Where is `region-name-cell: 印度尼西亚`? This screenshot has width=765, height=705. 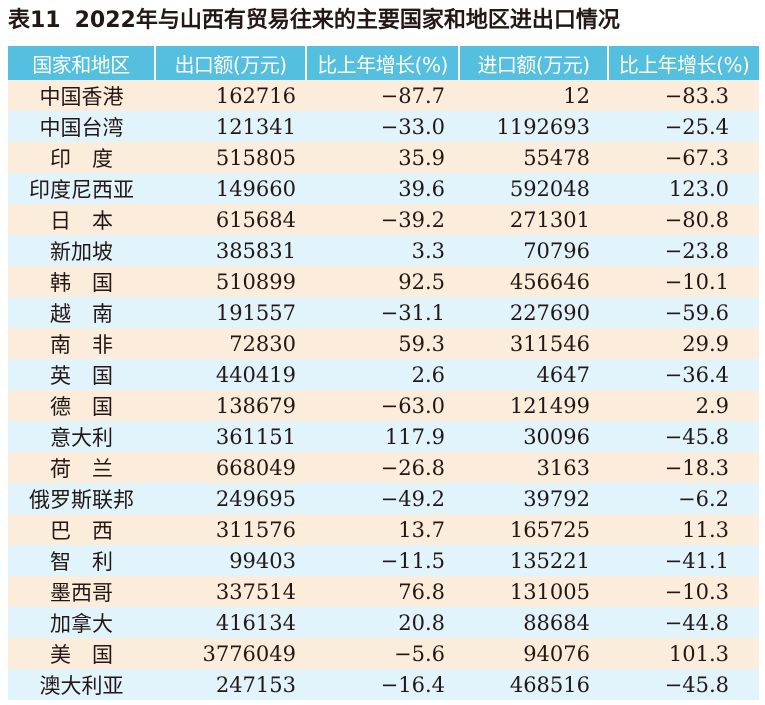
region-name-cell: 印度尼西亚 is located at coordinates (81, 188).